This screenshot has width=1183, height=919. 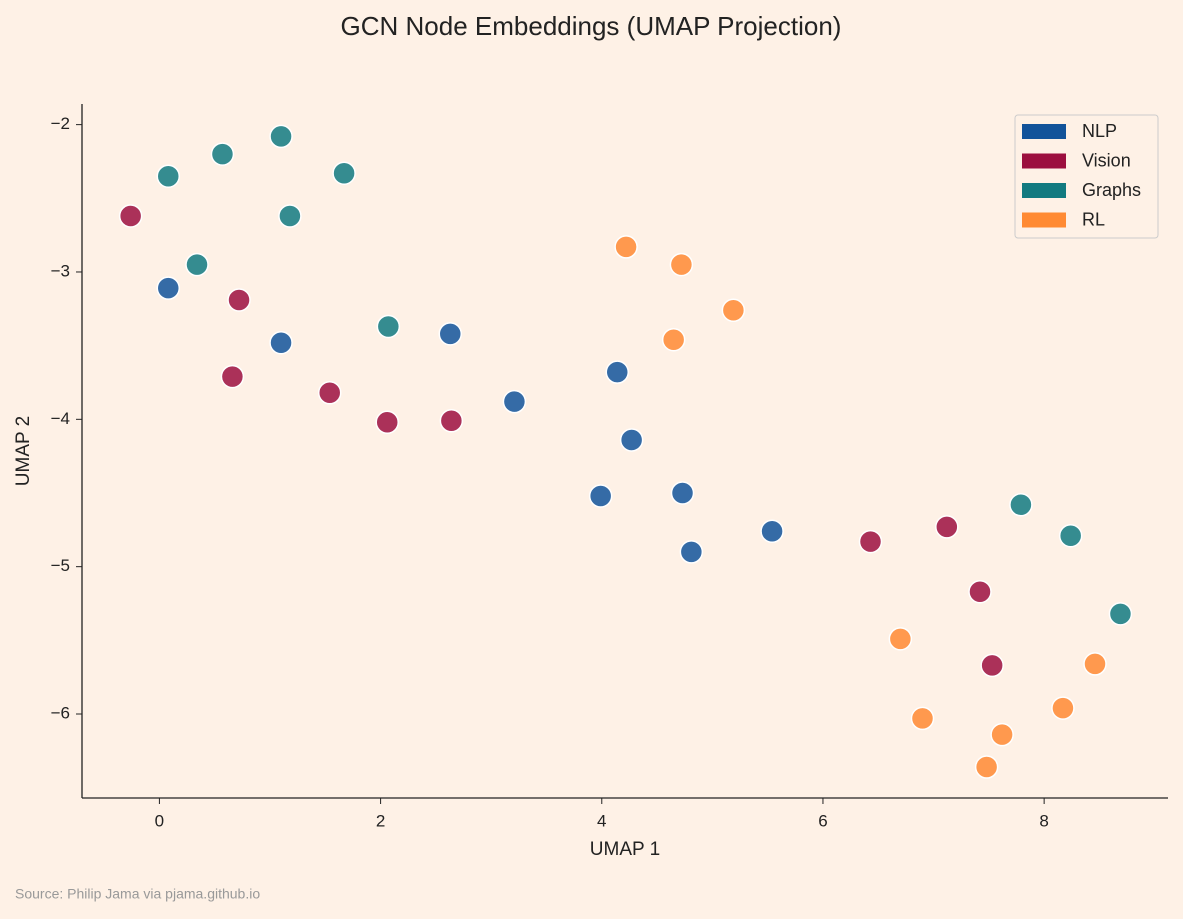 I want to click on y-tick-label: −3, so click(x=60, y=270).